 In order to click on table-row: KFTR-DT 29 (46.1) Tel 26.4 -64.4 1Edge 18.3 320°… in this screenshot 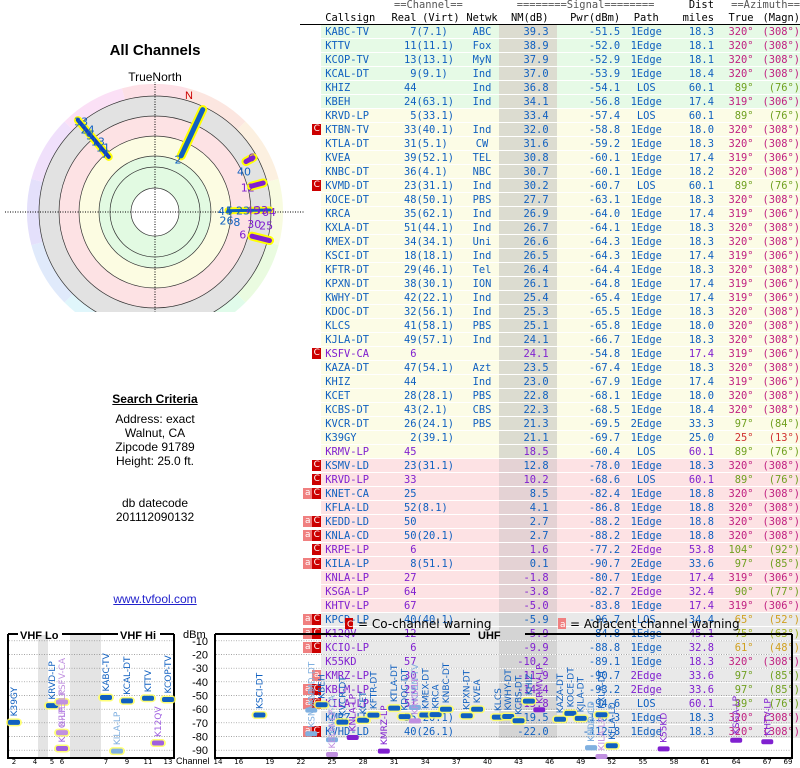, I will do `click(550, 269)`.